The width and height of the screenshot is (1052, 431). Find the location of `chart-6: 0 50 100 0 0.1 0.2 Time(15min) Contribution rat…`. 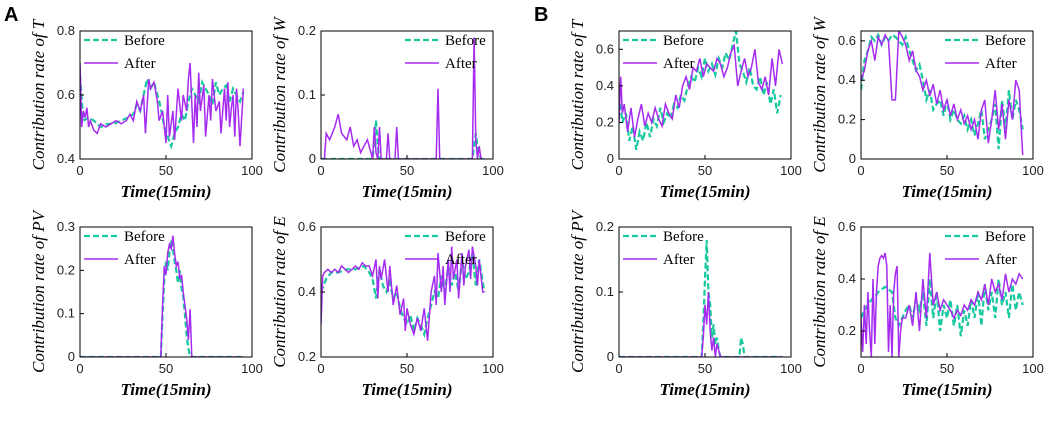

chart-6: 0 50 100 0 0.1 0.2 Time(15min) Contribution rat… is located at coordinates (685, 303).